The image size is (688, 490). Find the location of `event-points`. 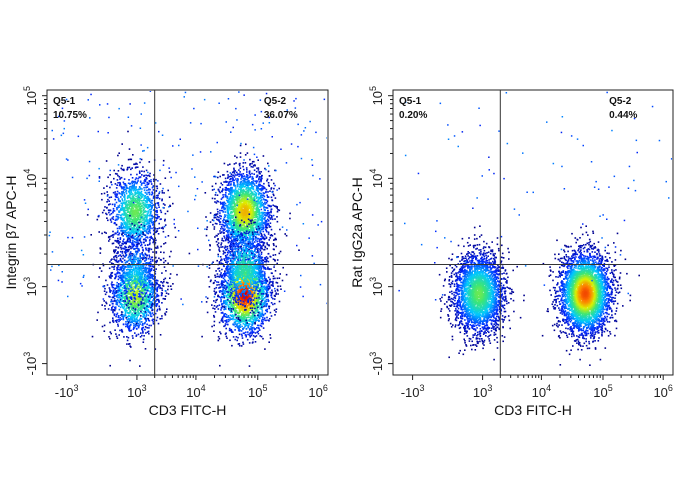

event-points is located at coordinates (539, 295).